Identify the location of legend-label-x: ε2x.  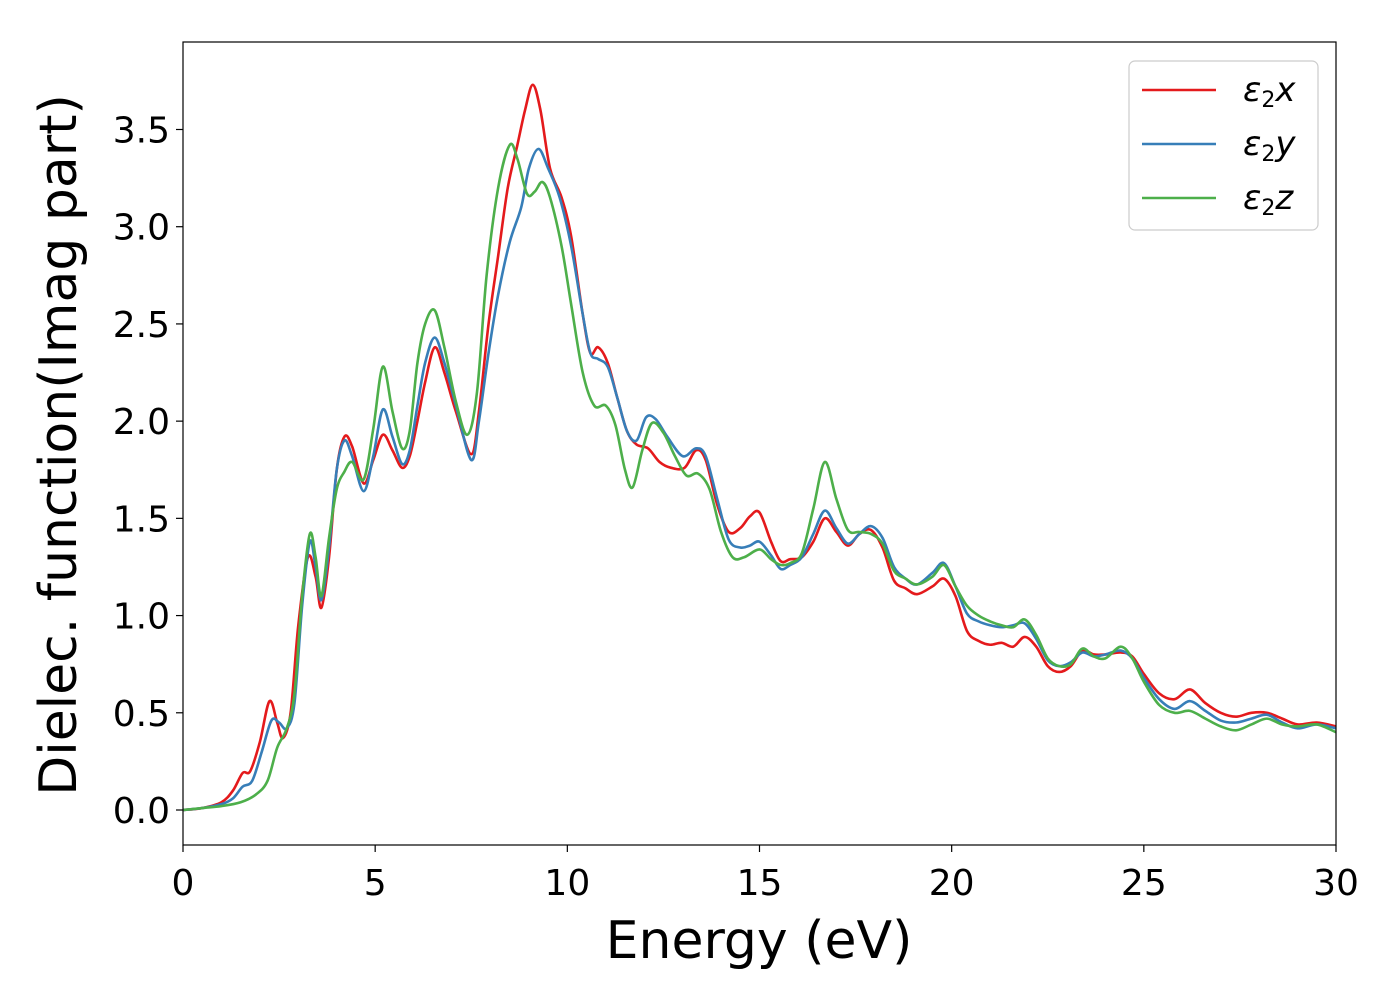
(1269, 91).